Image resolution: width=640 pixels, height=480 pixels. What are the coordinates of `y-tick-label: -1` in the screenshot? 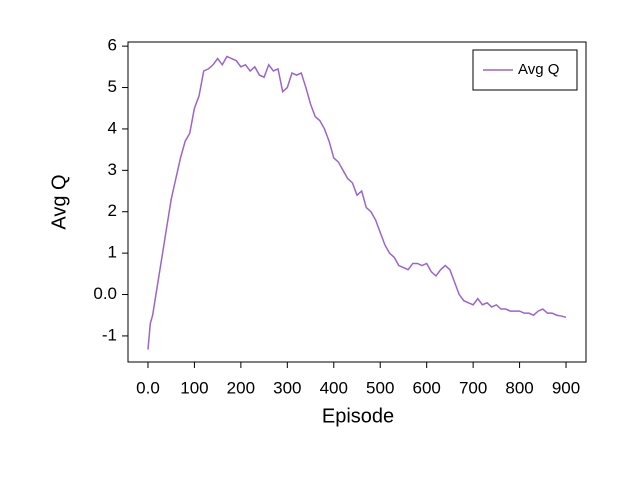 It's located at (109, 334).